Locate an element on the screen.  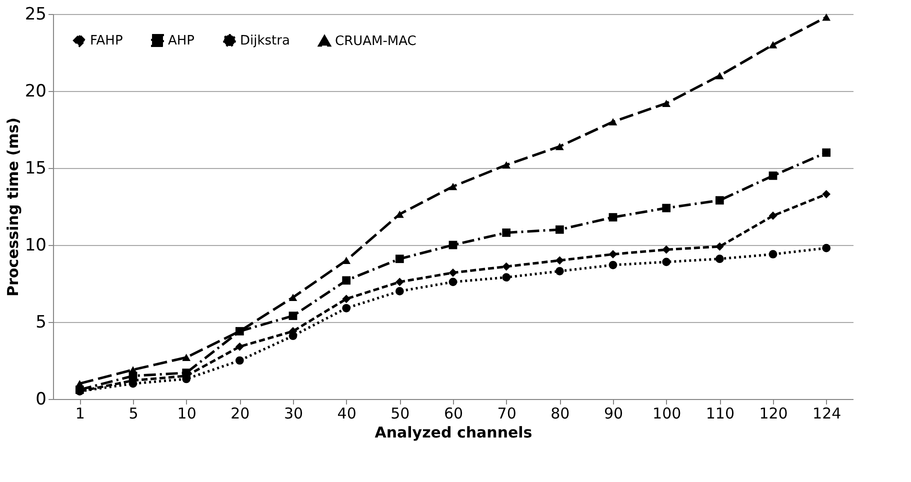
x-tick-label: 50 is located at coordinates (400, 413).